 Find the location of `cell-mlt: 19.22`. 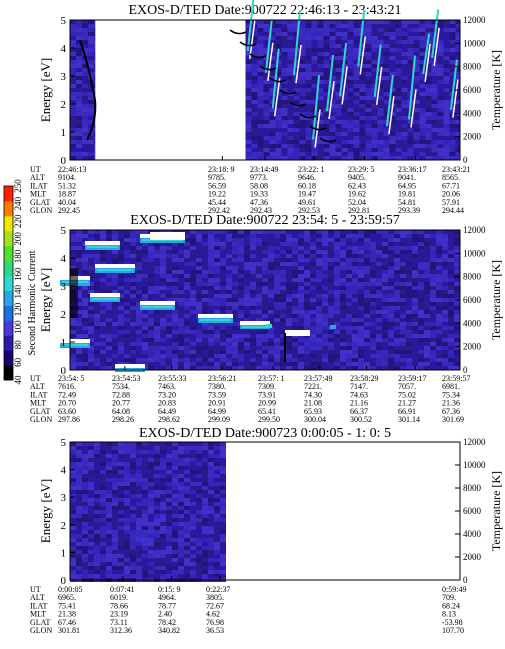

cell-mlt: 19.22 is located at coordinates (217, 194).